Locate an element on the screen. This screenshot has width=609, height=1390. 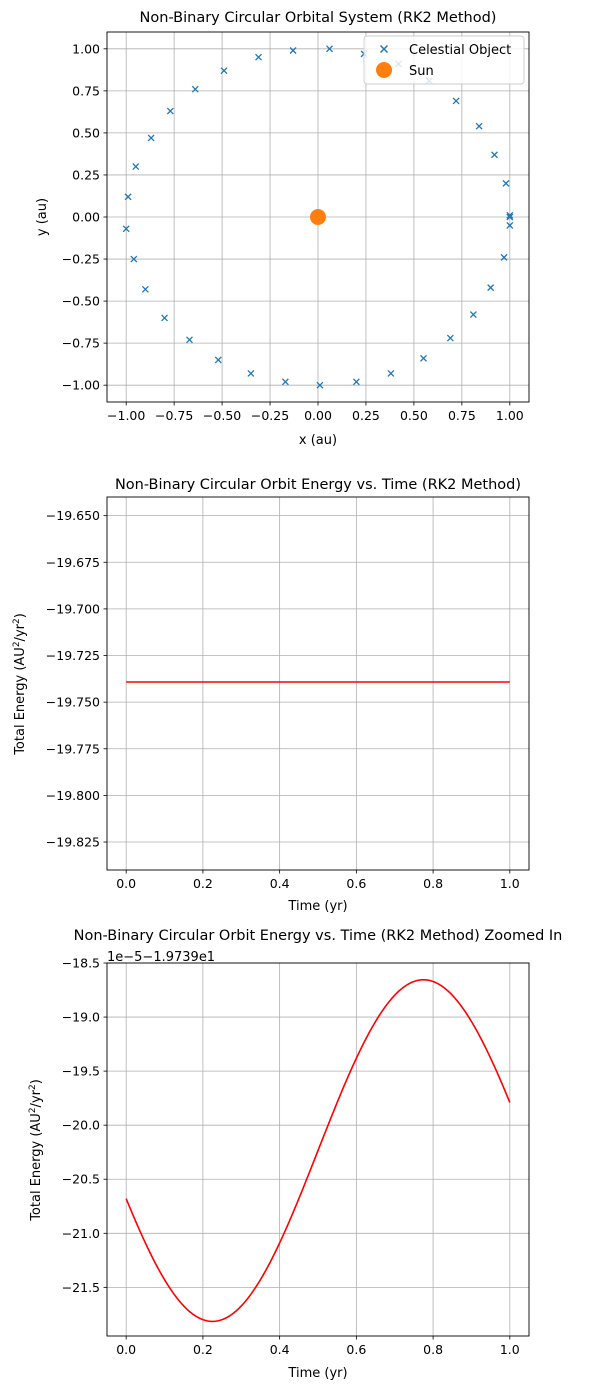
energy-x-tick-label: 0.0 is located at coordinates (126, 883).